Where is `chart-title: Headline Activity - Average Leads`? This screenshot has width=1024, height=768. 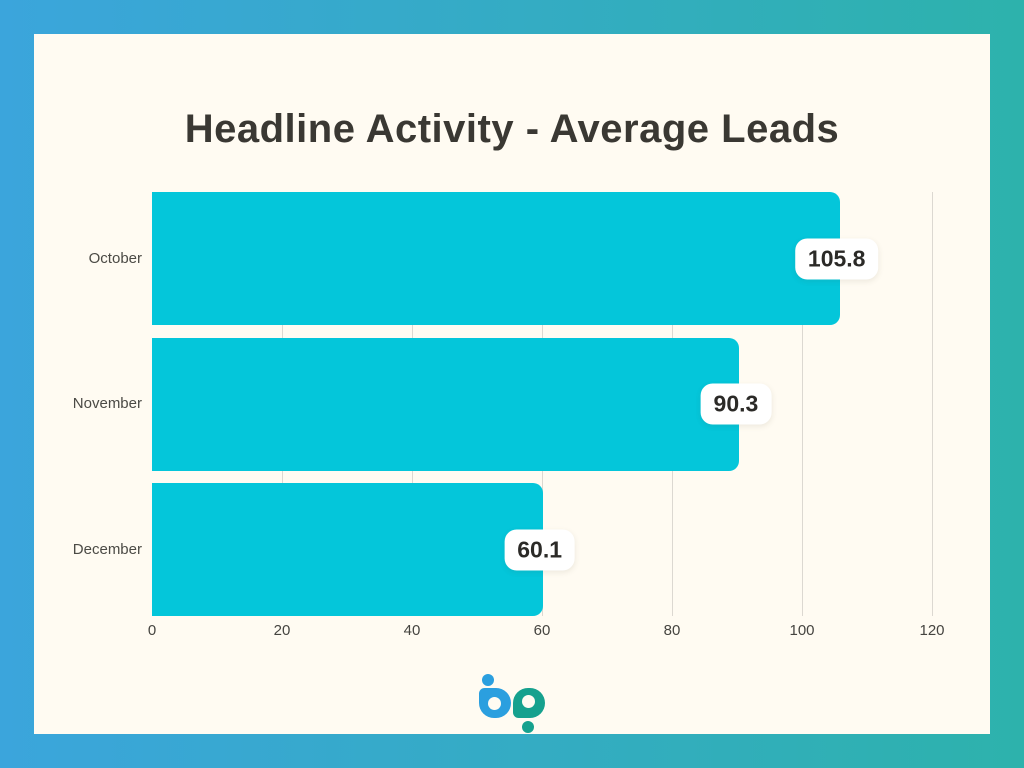
chart-title: Headline Activity - Average Leads is located at coordinates (512, 129).